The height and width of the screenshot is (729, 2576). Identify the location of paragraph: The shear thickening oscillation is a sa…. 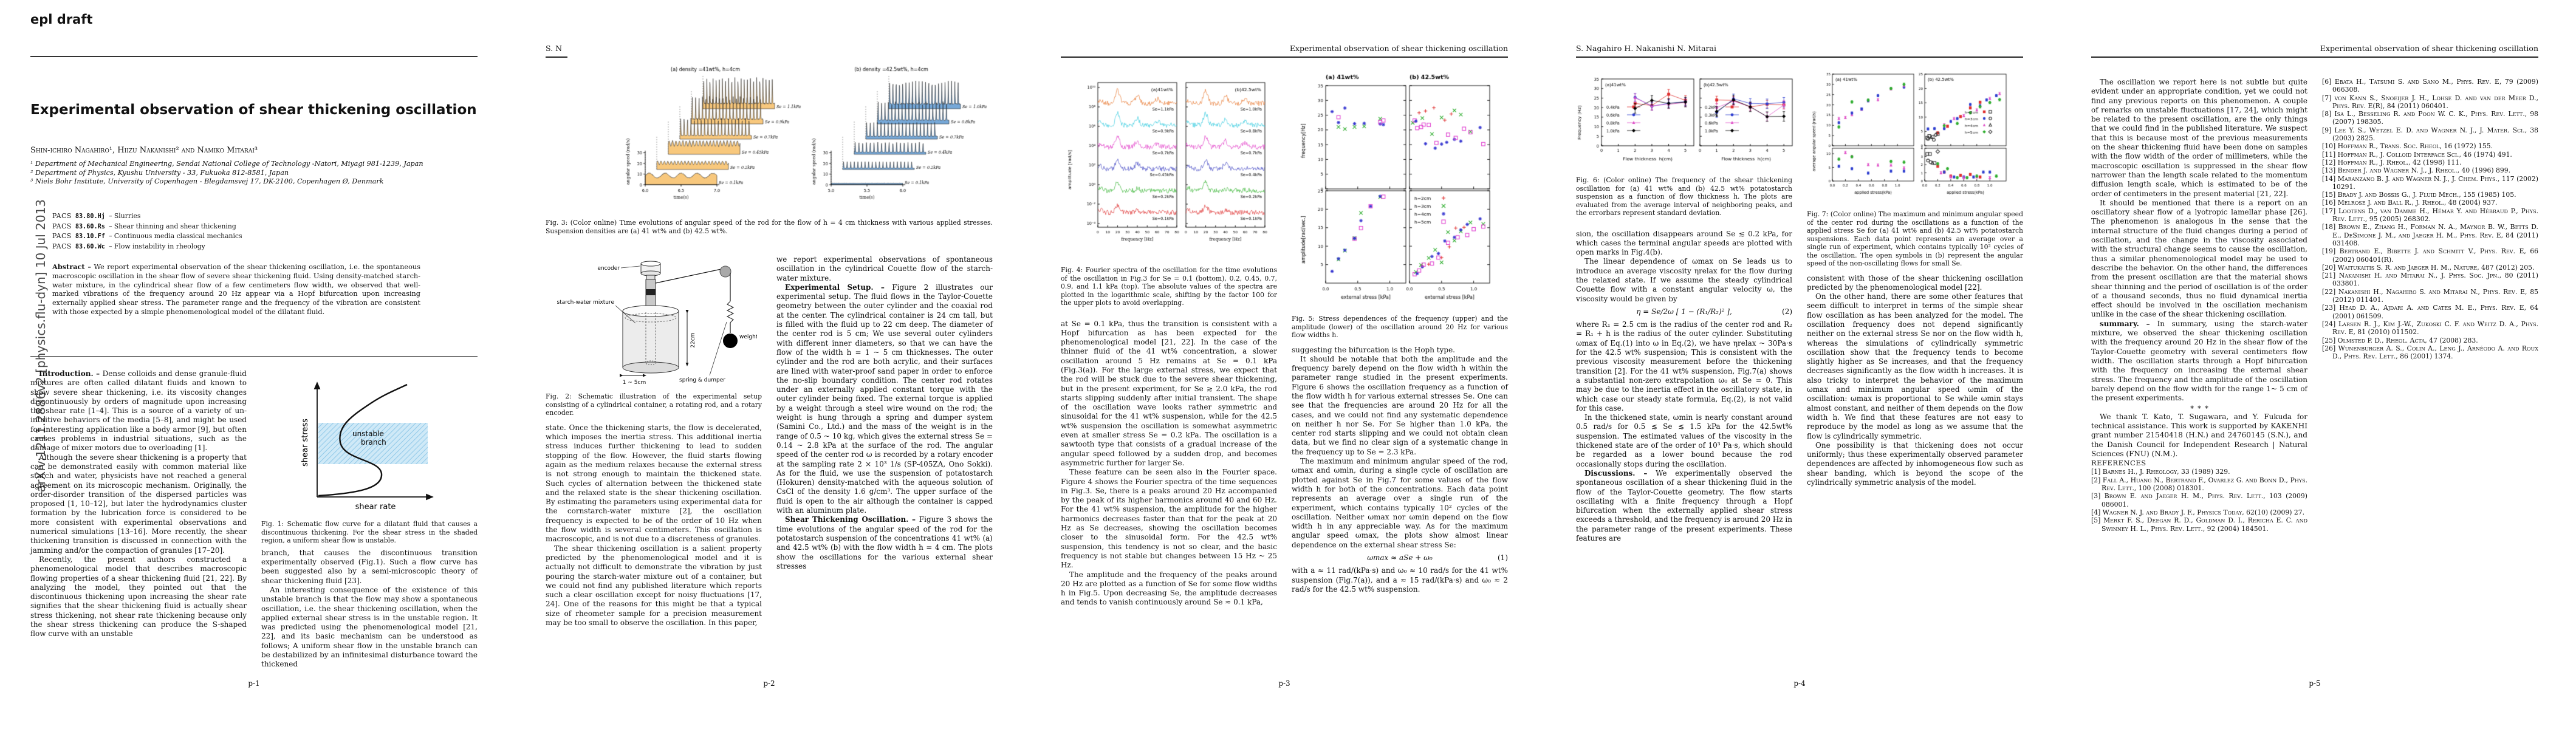
(654, 586).